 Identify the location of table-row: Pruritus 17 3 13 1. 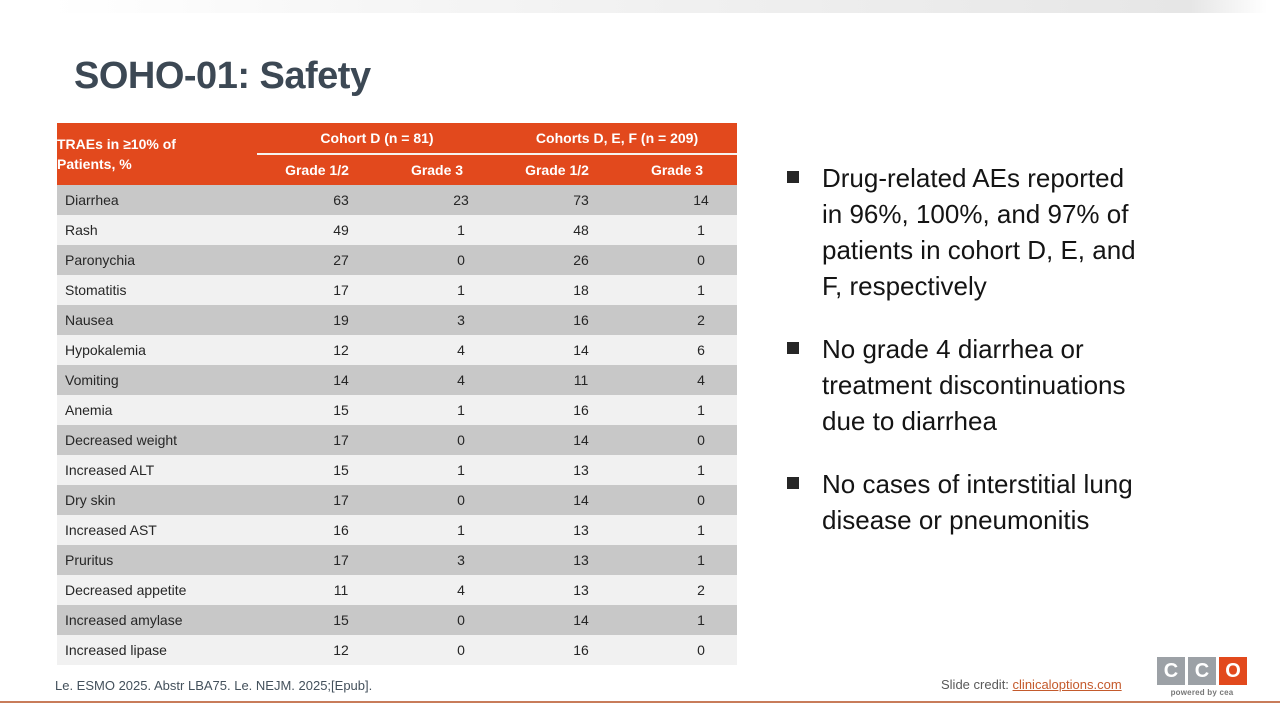
(397, 560).